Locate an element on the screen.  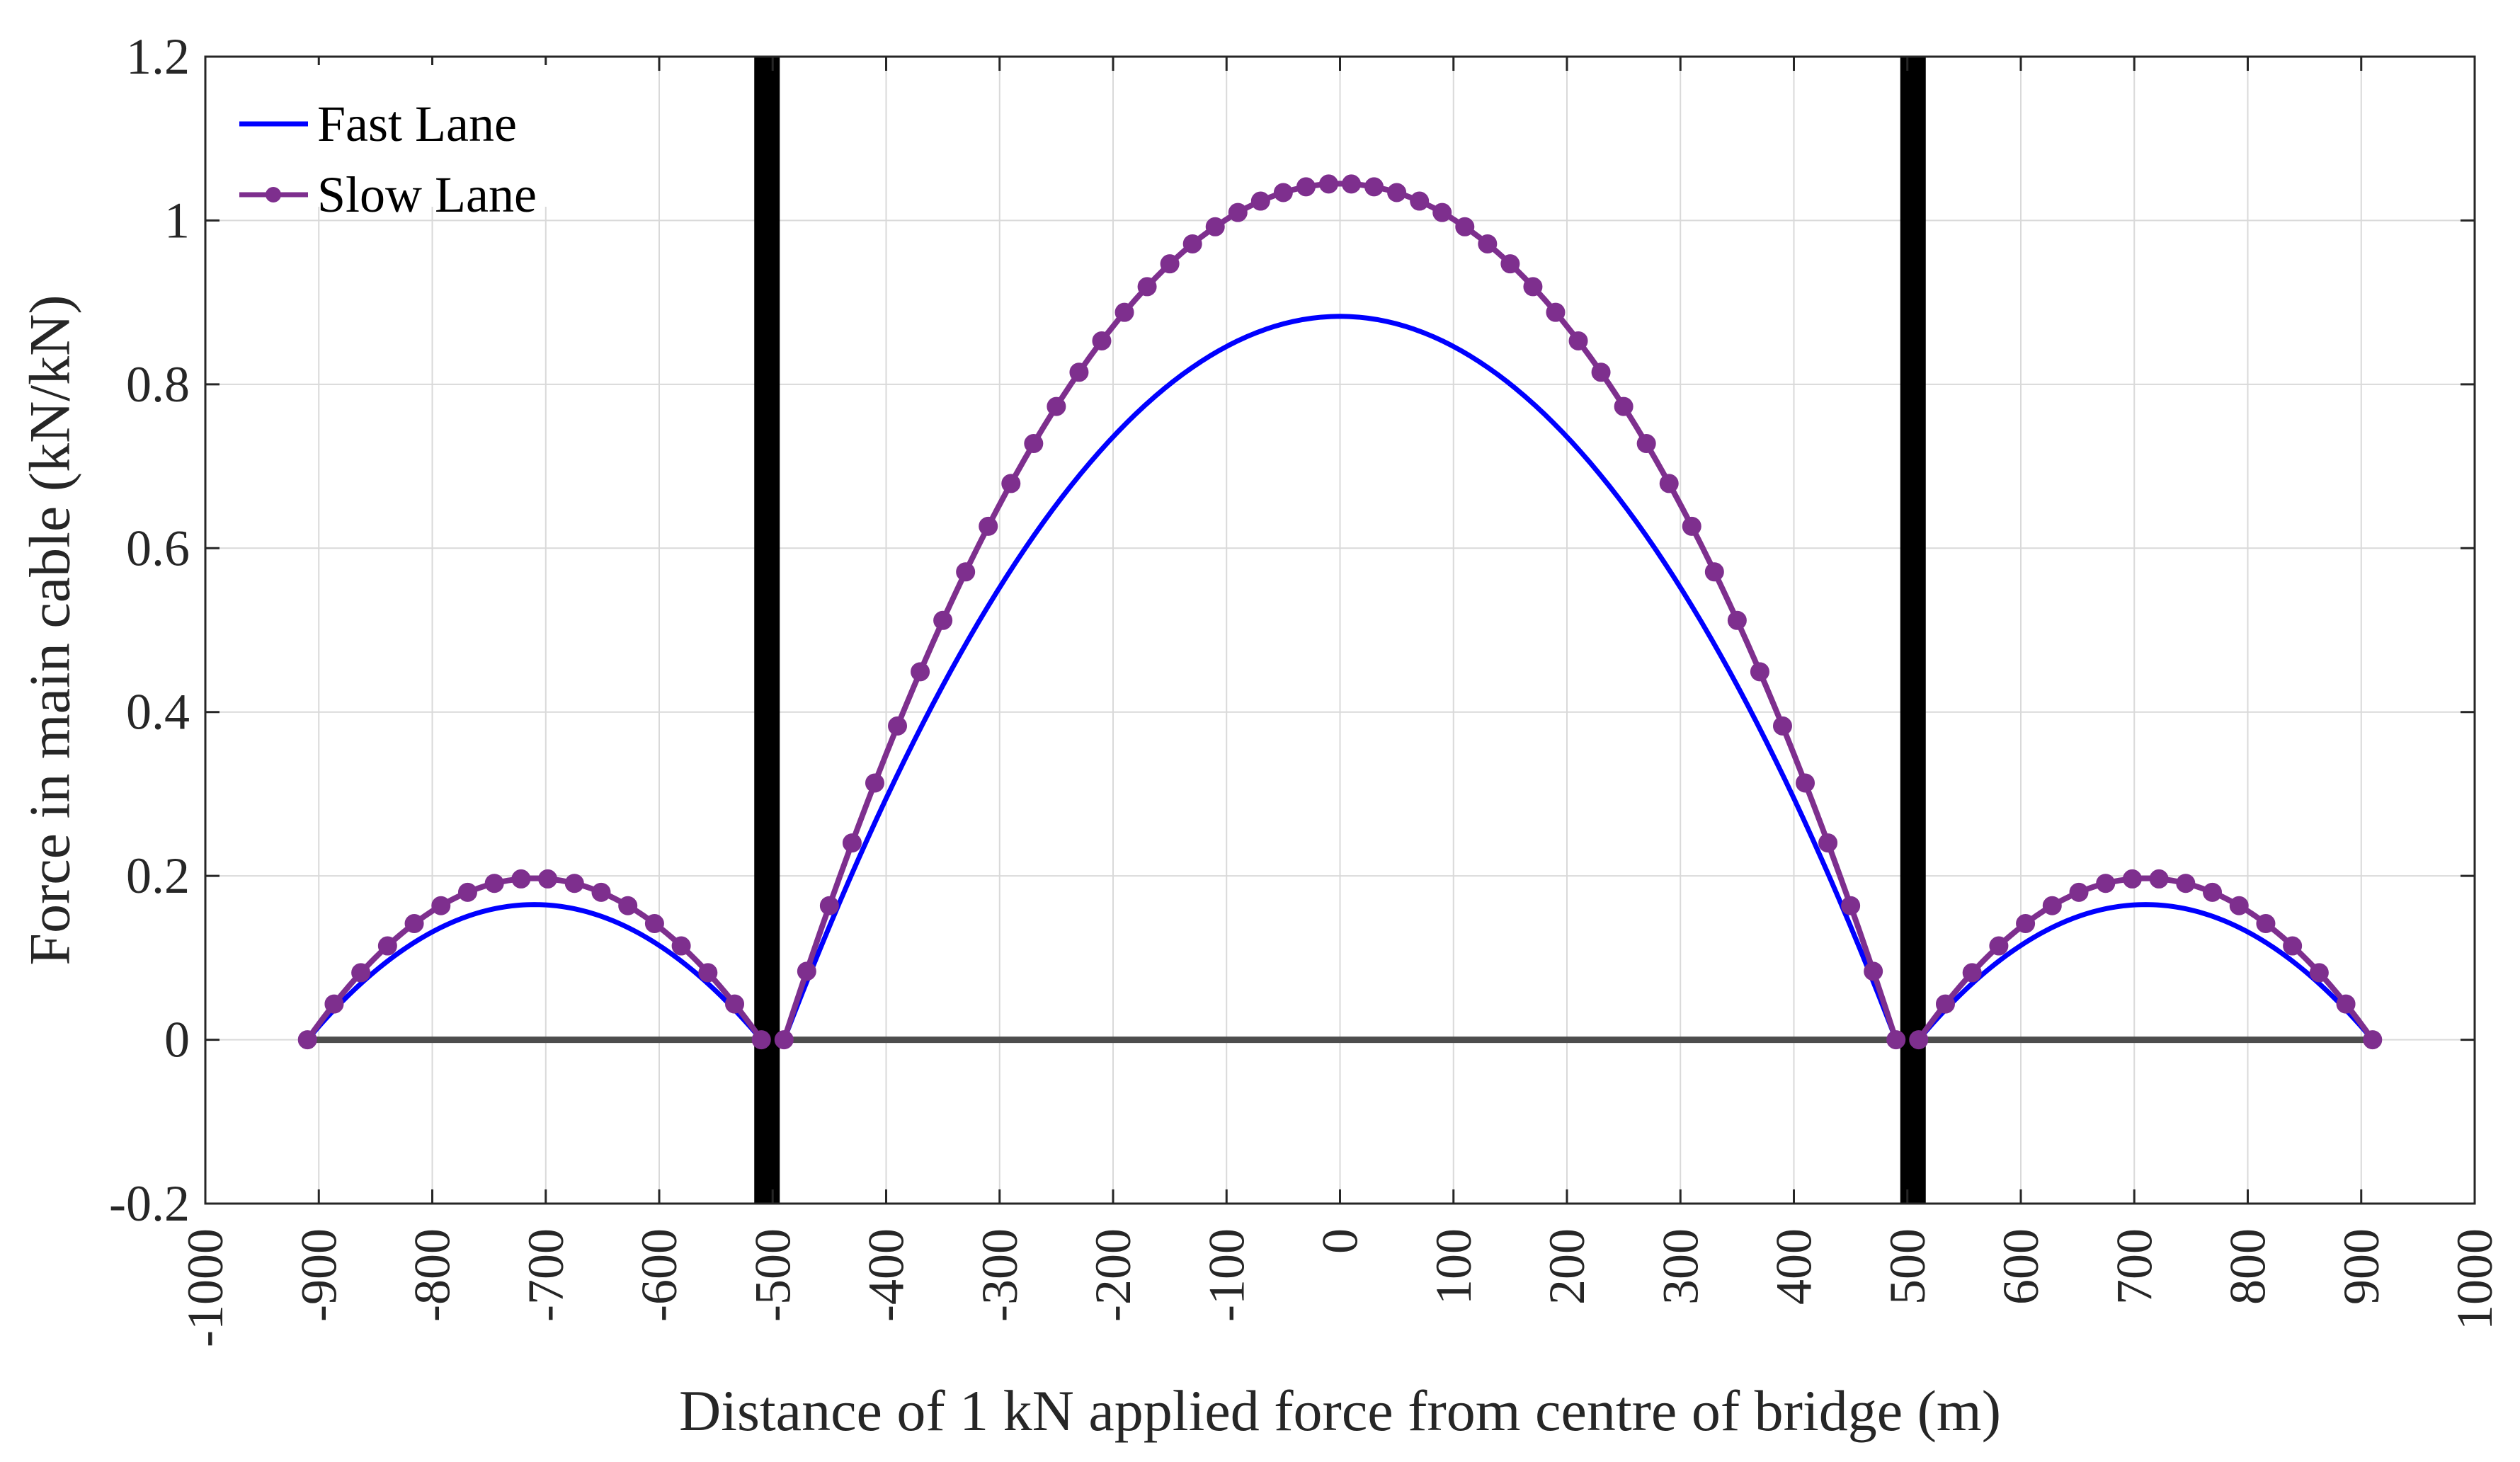
legend-label-slow-lane: Slow Lane is located at coordinates (427, 194).